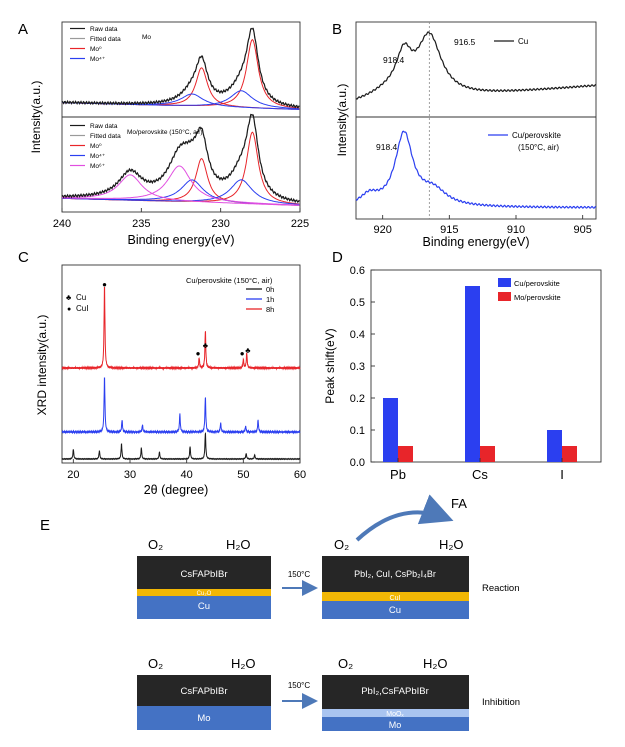  Describe the element at coordinates (81, 297) in the screenshot. I see `panel-c-legend-cu: Cu` at that location.